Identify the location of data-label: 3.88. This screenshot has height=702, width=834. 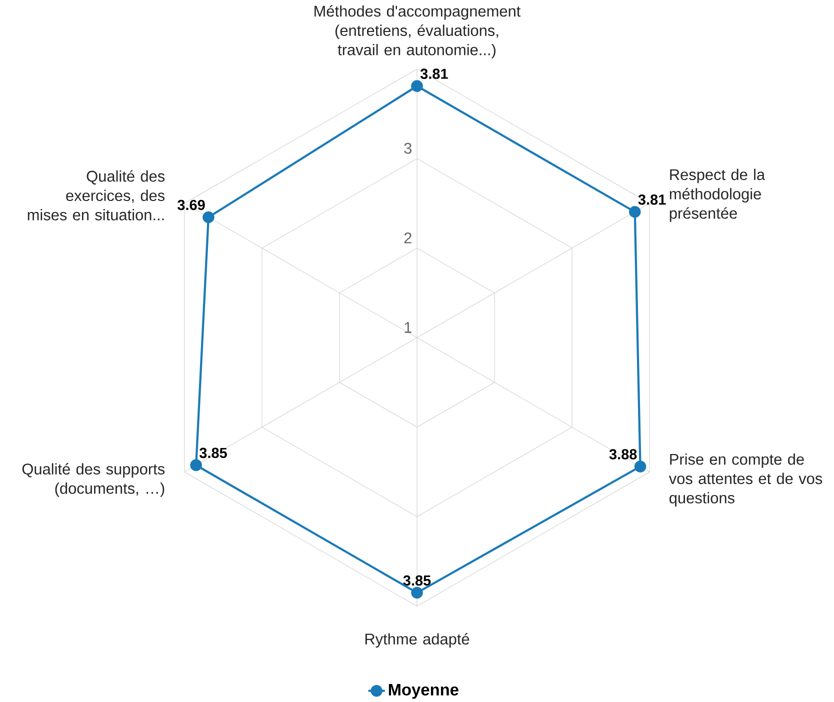
(623, 454).